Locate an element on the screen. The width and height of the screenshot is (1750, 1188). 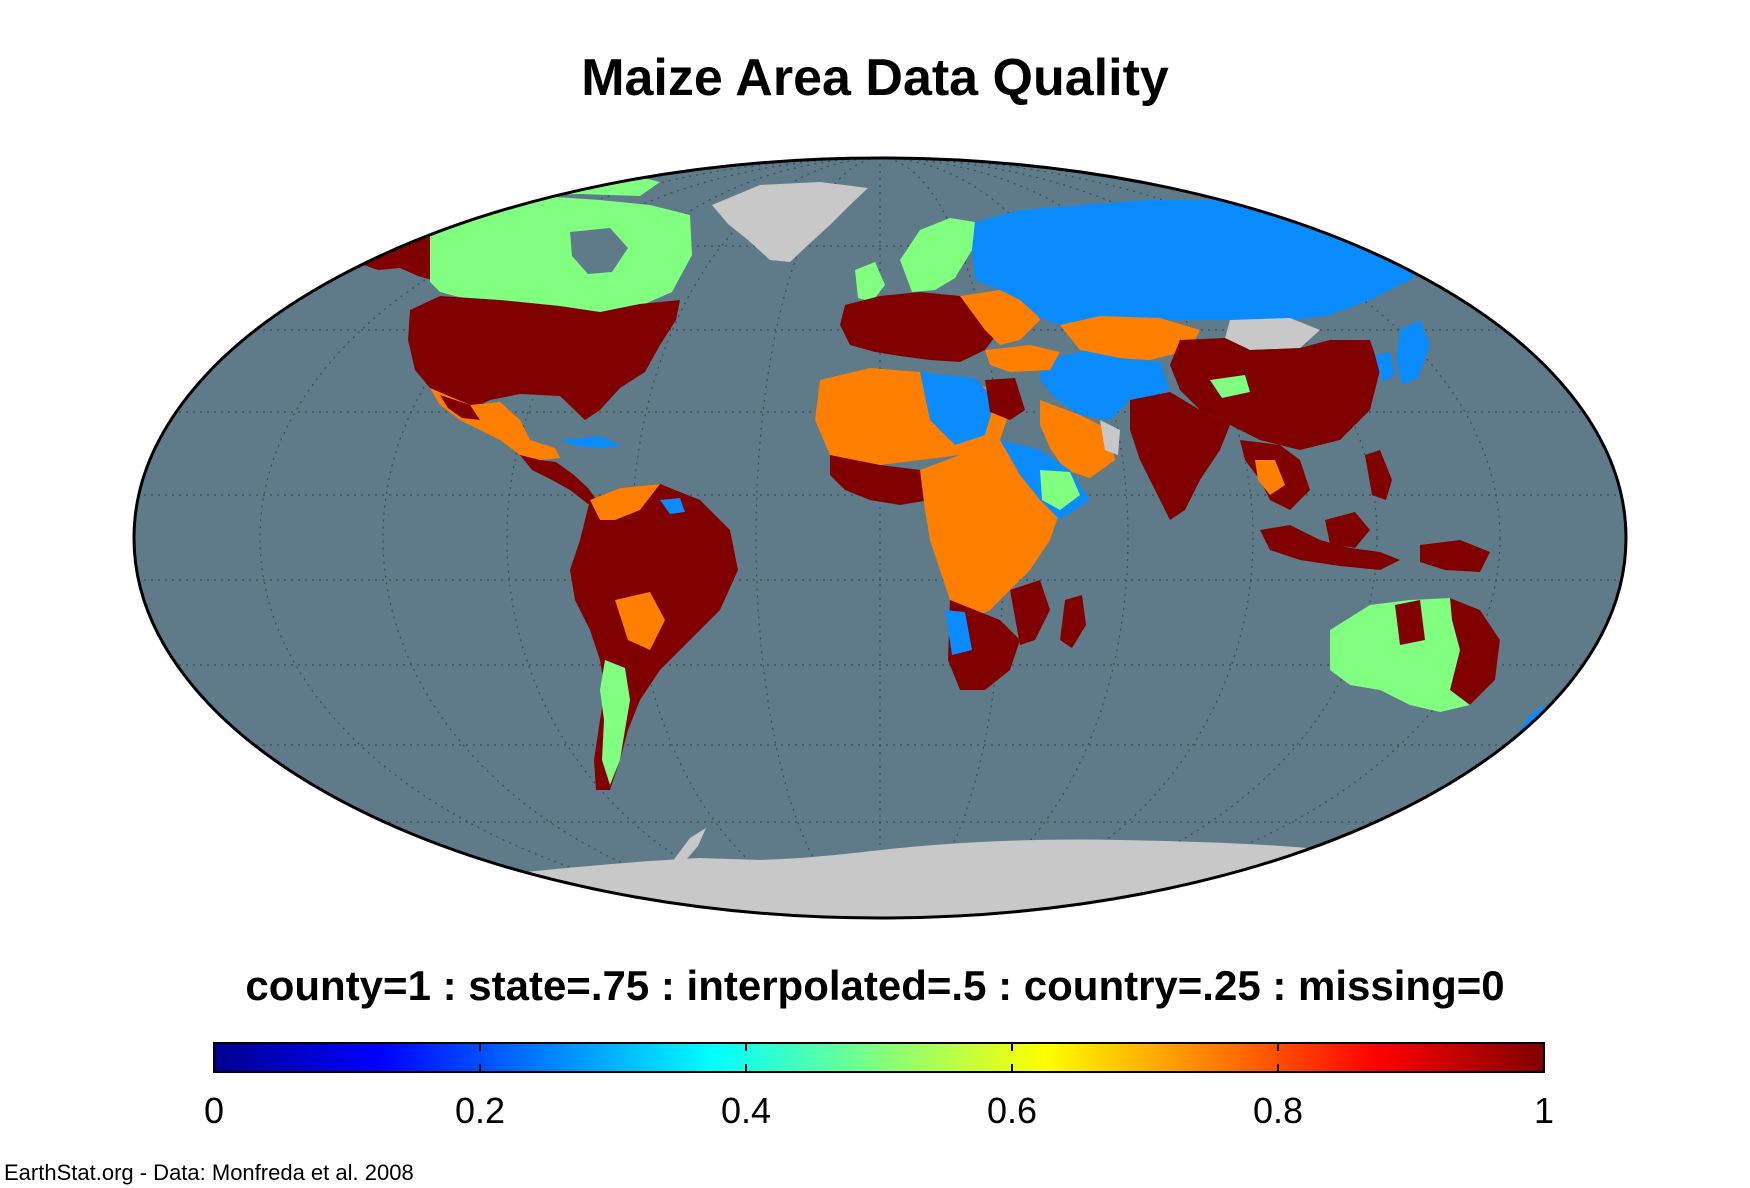
mexico-north-states is located at coordinates (460, 407).